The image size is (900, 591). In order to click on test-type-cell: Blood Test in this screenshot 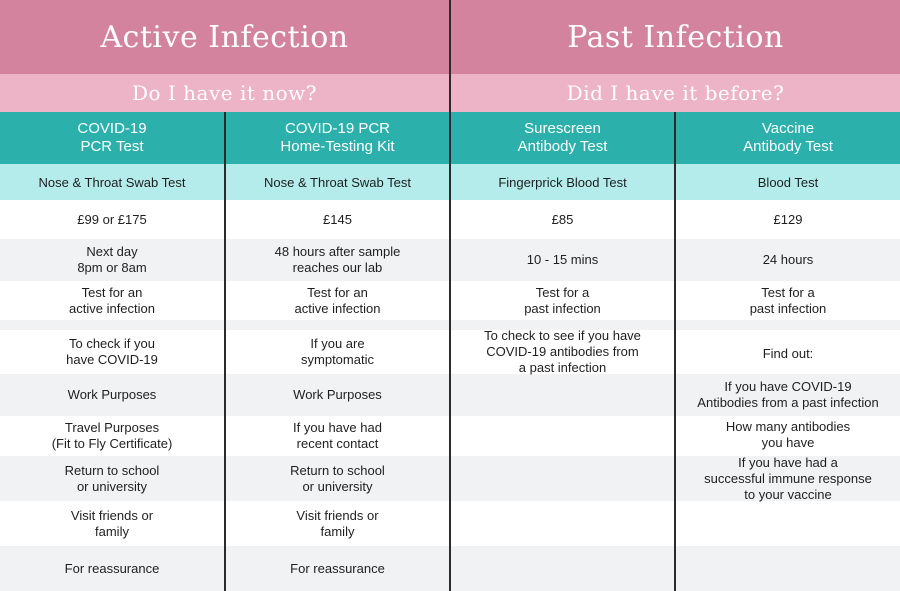, I will do `click(788, 182)`.